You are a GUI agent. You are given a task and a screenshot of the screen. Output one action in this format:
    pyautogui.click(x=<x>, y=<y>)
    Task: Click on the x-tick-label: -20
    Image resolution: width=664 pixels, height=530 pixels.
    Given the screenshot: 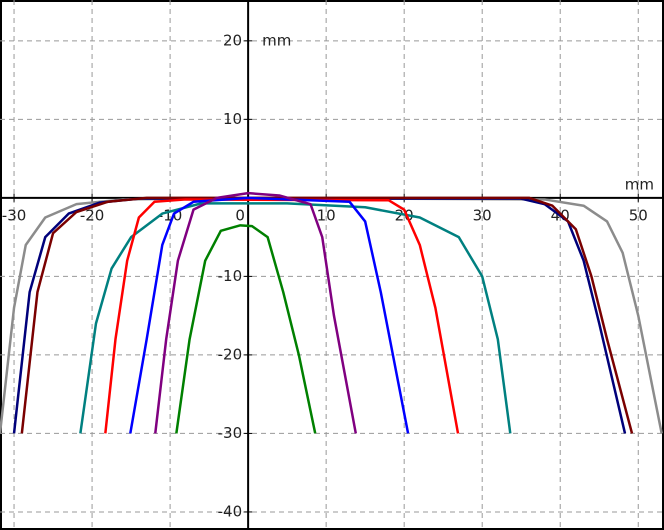 What is the action you would take?
    pyautogui.click(x=92, y=215)
    